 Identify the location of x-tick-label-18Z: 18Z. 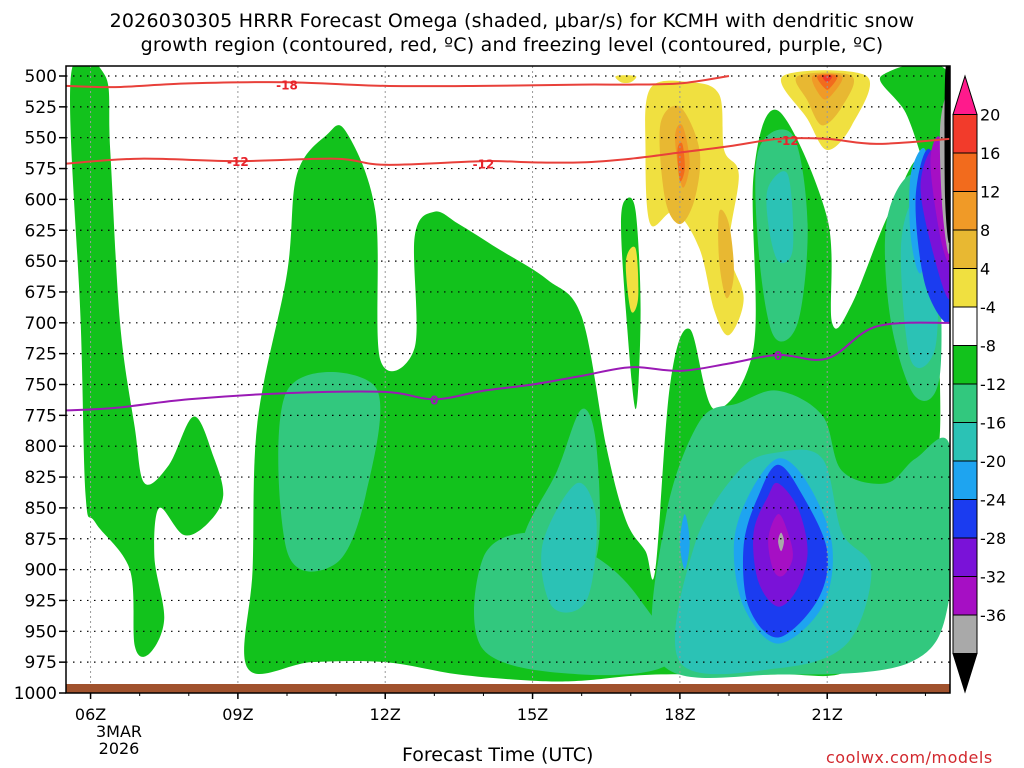
(679, 714).